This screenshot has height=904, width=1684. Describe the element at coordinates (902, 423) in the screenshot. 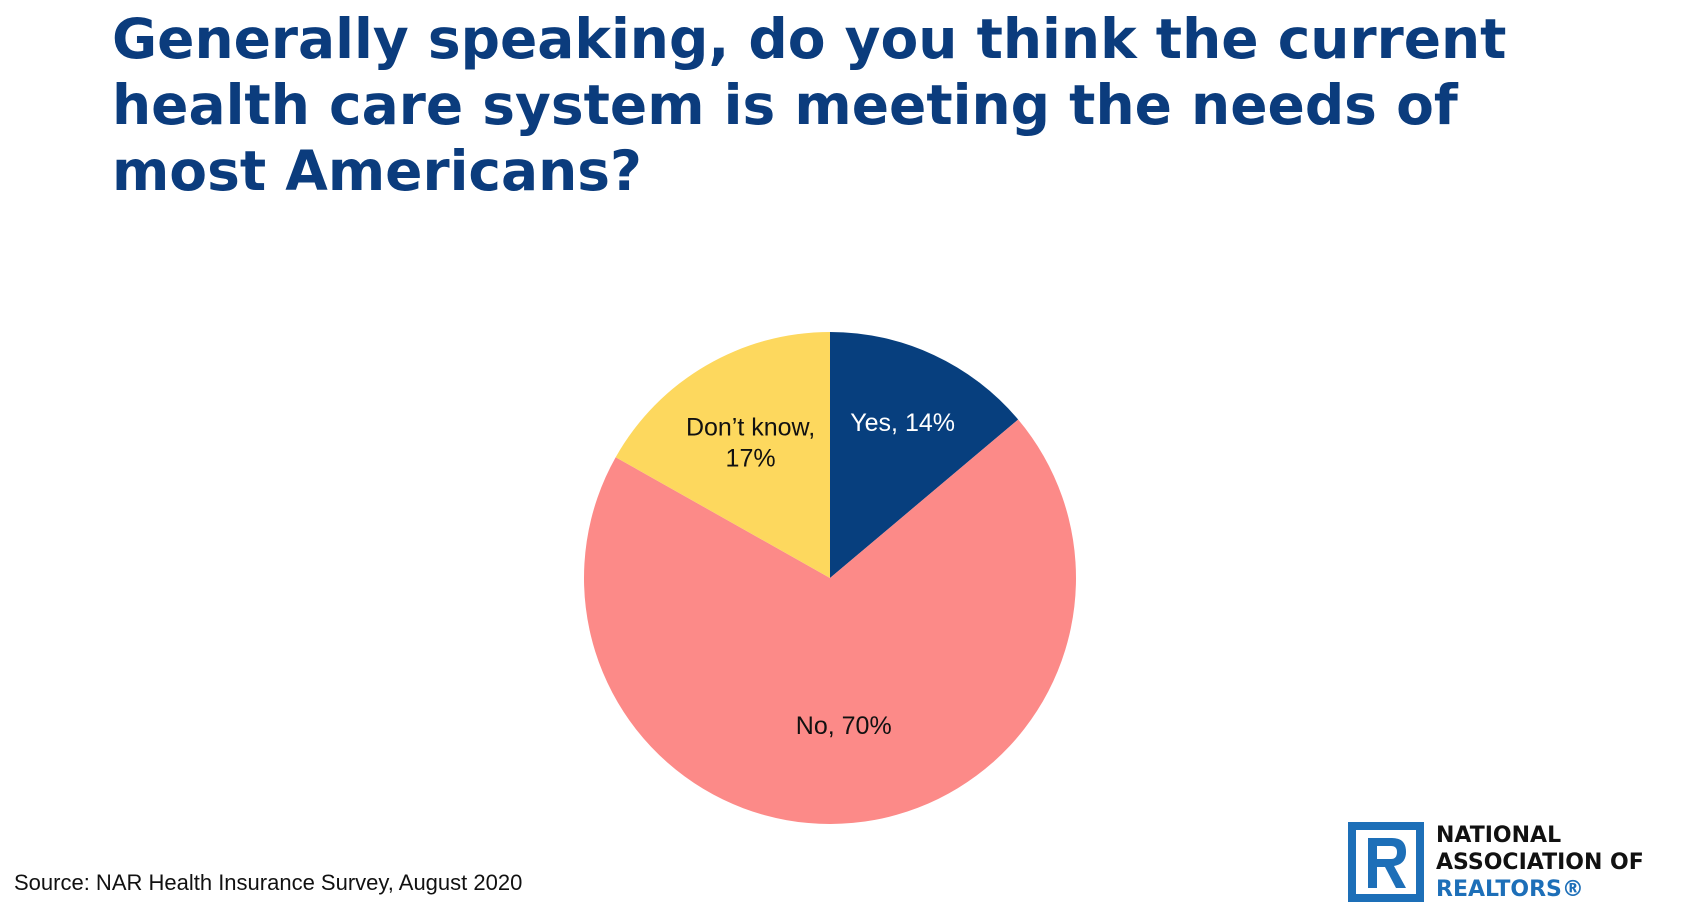

I see `data-label-yes: Yes, 14%` at that location.